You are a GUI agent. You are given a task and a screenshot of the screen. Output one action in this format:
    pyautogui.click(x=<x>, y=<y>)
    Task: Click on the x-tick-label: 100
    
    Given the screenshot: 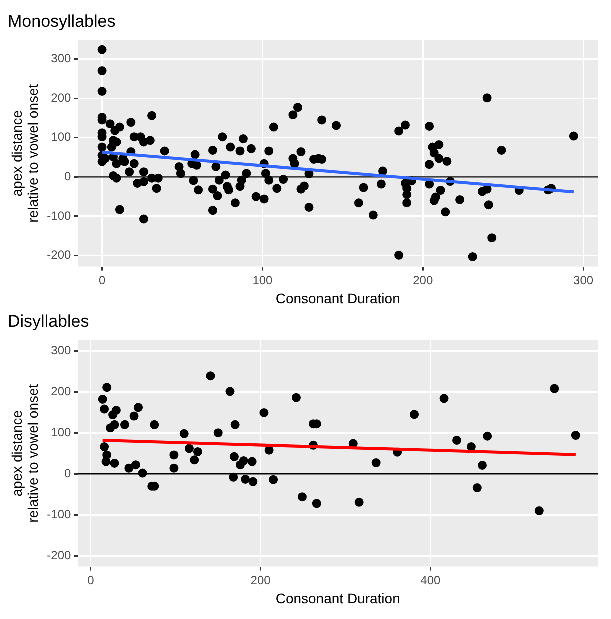 What is the action you would take?
    pyautogui.click(x=263, y=280)
    